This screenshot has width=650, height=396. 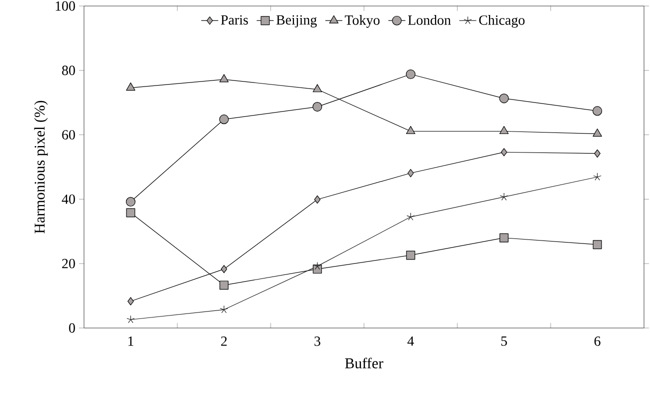 I want to click on y-tick-label: 60, so click(x=68, y=135).